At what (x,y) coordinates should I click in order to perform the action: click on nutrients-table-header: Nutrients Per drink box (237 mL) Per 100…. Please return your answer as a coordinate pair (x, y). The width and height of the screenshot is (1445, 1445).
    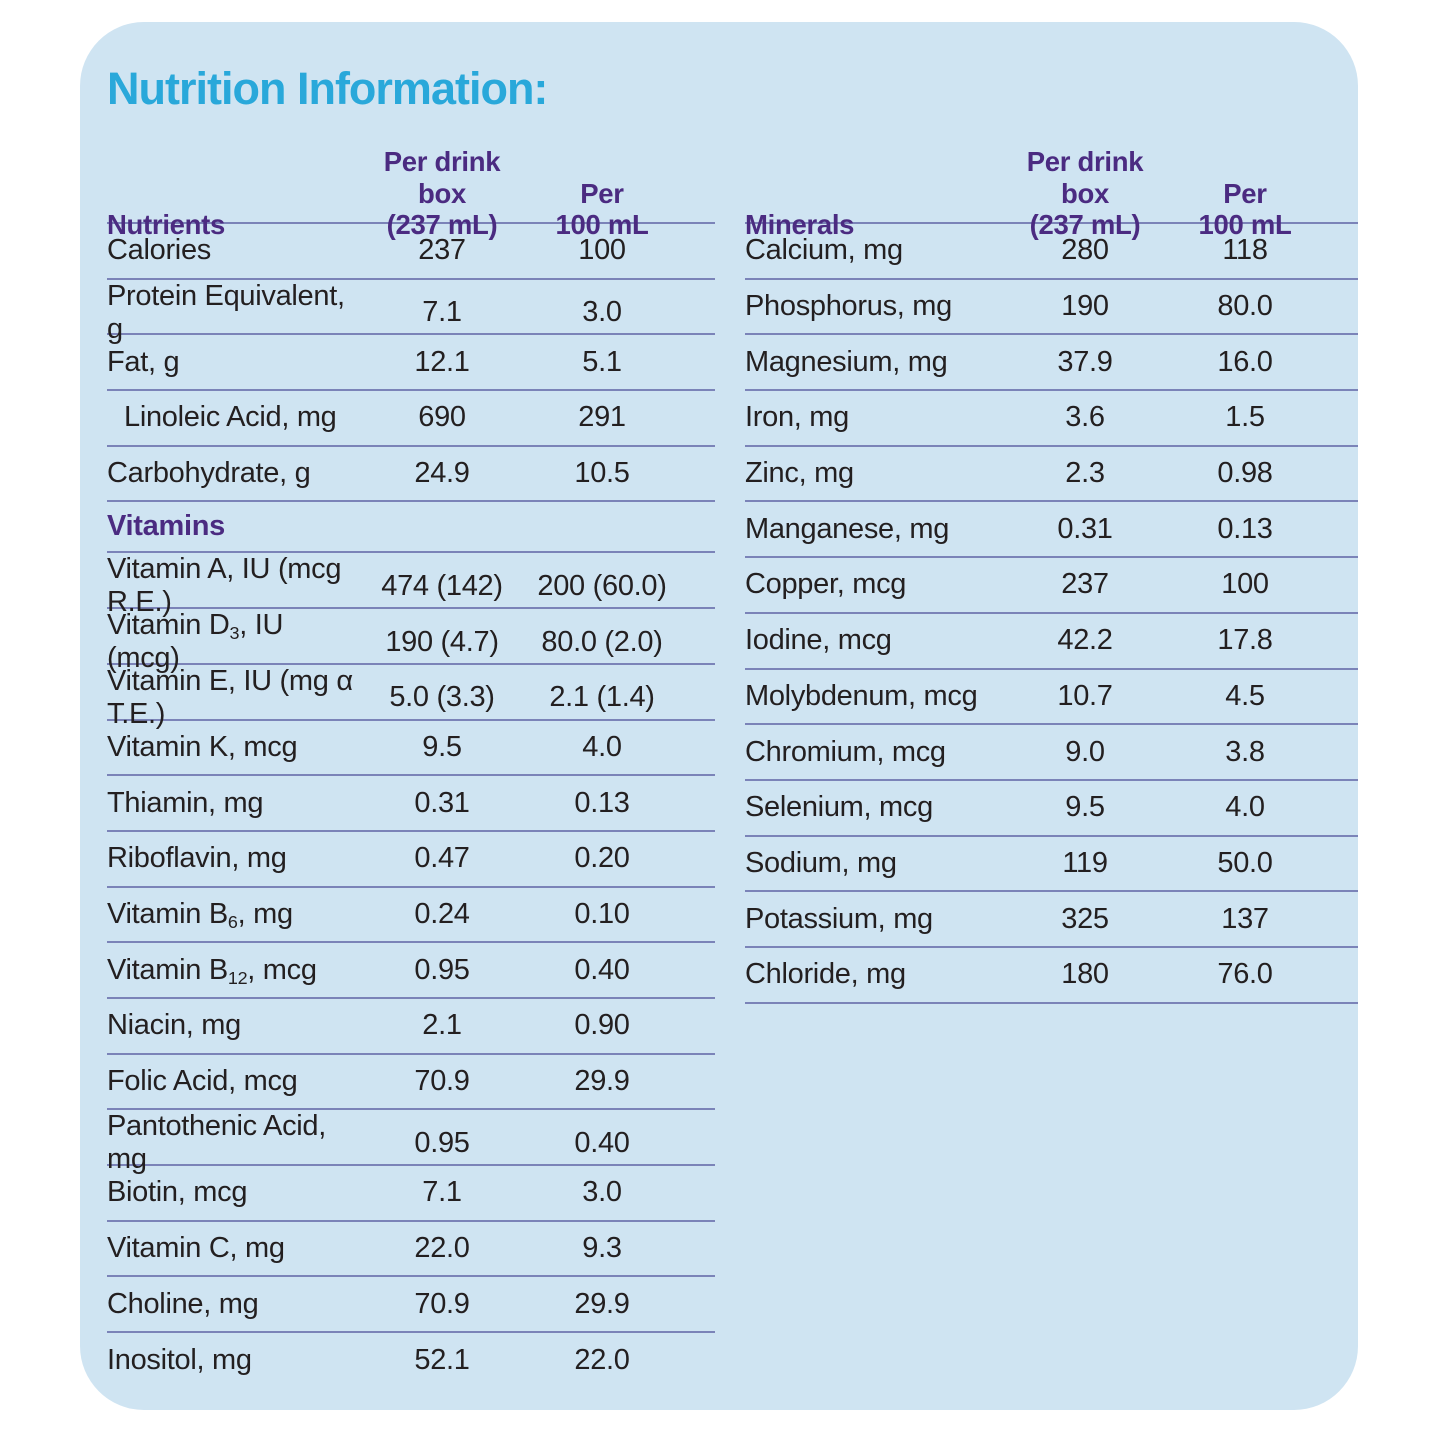
    Looking at the image, I should click on (411, 193).